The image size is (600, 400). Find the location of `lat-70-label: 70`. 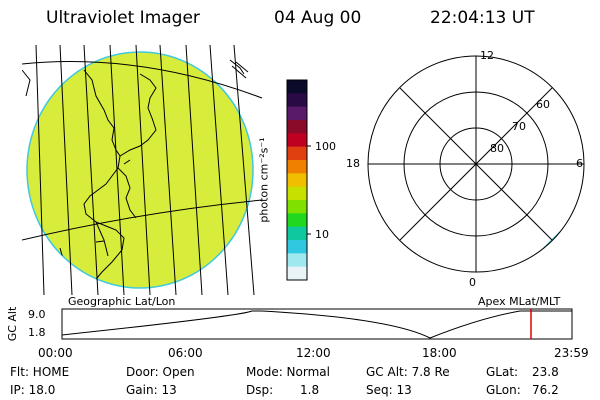

lat-70-label: 70 is located at coordinates (519, 126).